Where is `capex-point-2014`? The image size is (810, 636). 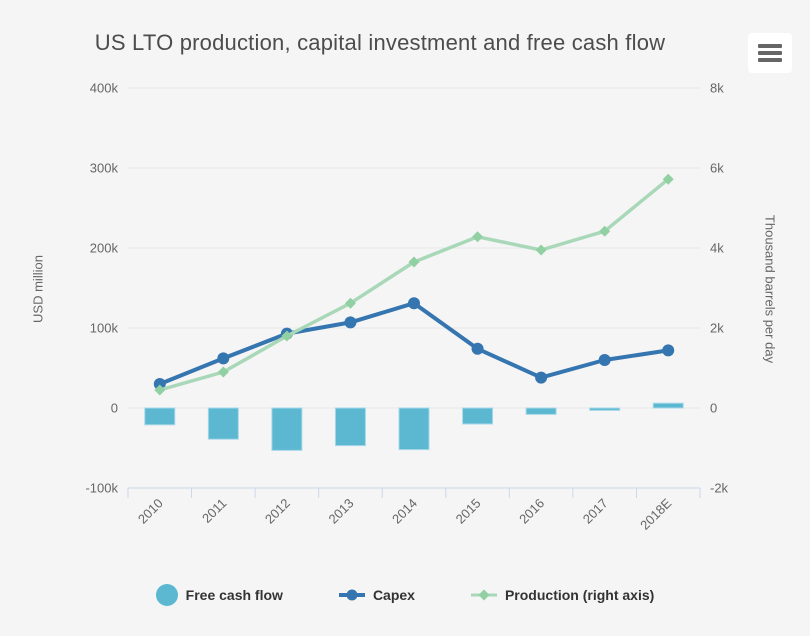
capex-point-2014 is located at coordinates (414, 303).